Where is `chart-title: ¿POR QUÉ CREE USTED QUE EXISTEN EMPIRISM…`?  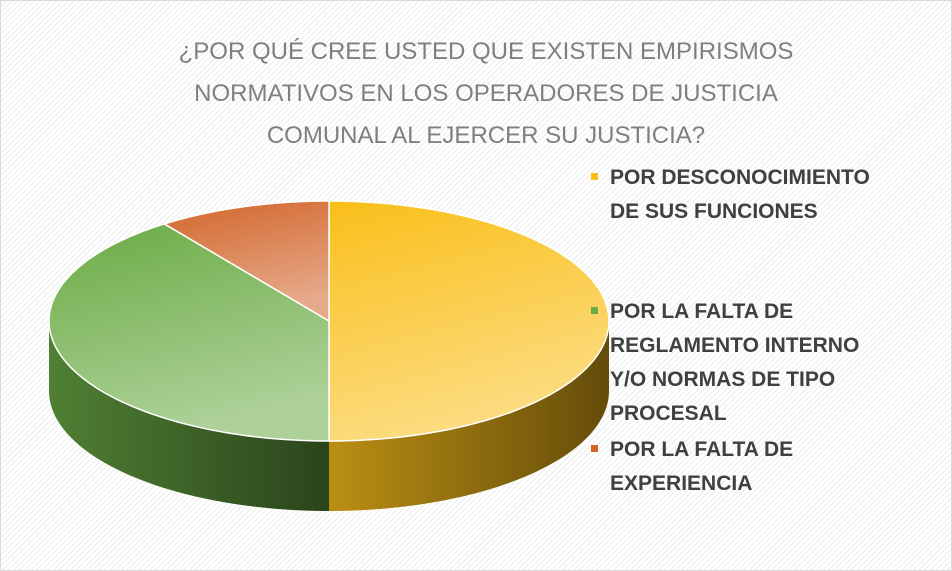
chart-title: ¿POR QUÉ CREE USTED QUE EXISTEN EMPIRISM… is located at coordinates (486, 93).